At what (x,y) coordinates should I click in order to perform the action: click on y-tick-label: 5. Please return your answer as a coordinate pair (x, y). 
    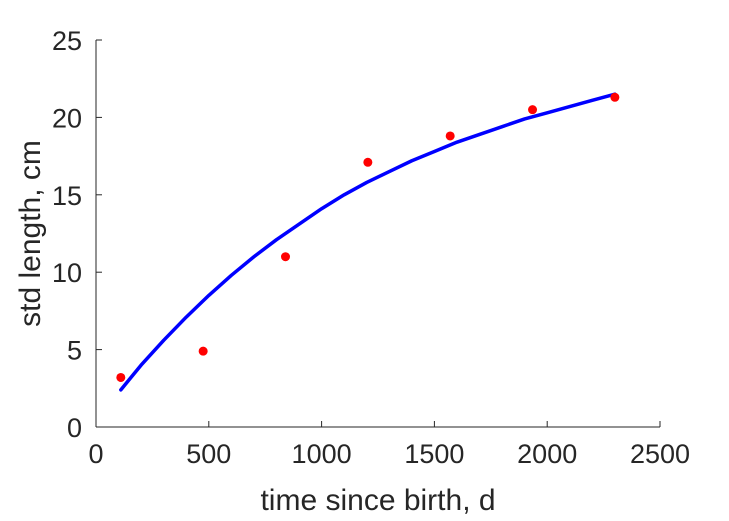
    Looking at the image, I should click on (74, 351).